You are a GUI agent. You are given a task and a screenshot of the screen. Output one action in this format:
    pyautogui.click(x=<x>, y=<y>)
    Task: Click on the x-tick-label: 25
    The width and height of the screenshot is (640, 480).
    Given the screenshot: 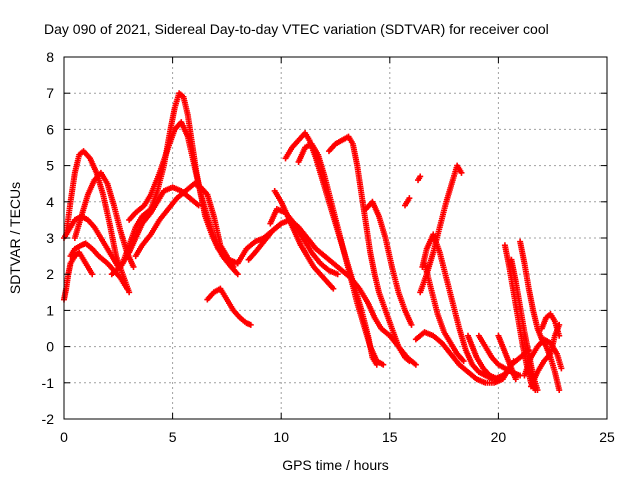 What is the action you would take?
    pyautogui.click(x=607, y=437)
    